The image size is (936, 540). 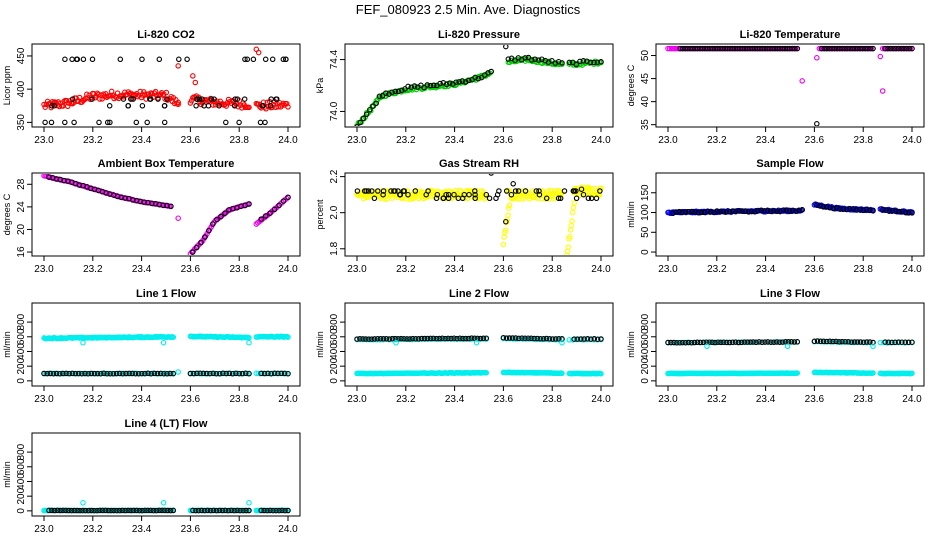 What do you see at coordinates (239, 399) in the screenshot?
I see `x-tick-label: 23.8` at bounding box center [239, 399].